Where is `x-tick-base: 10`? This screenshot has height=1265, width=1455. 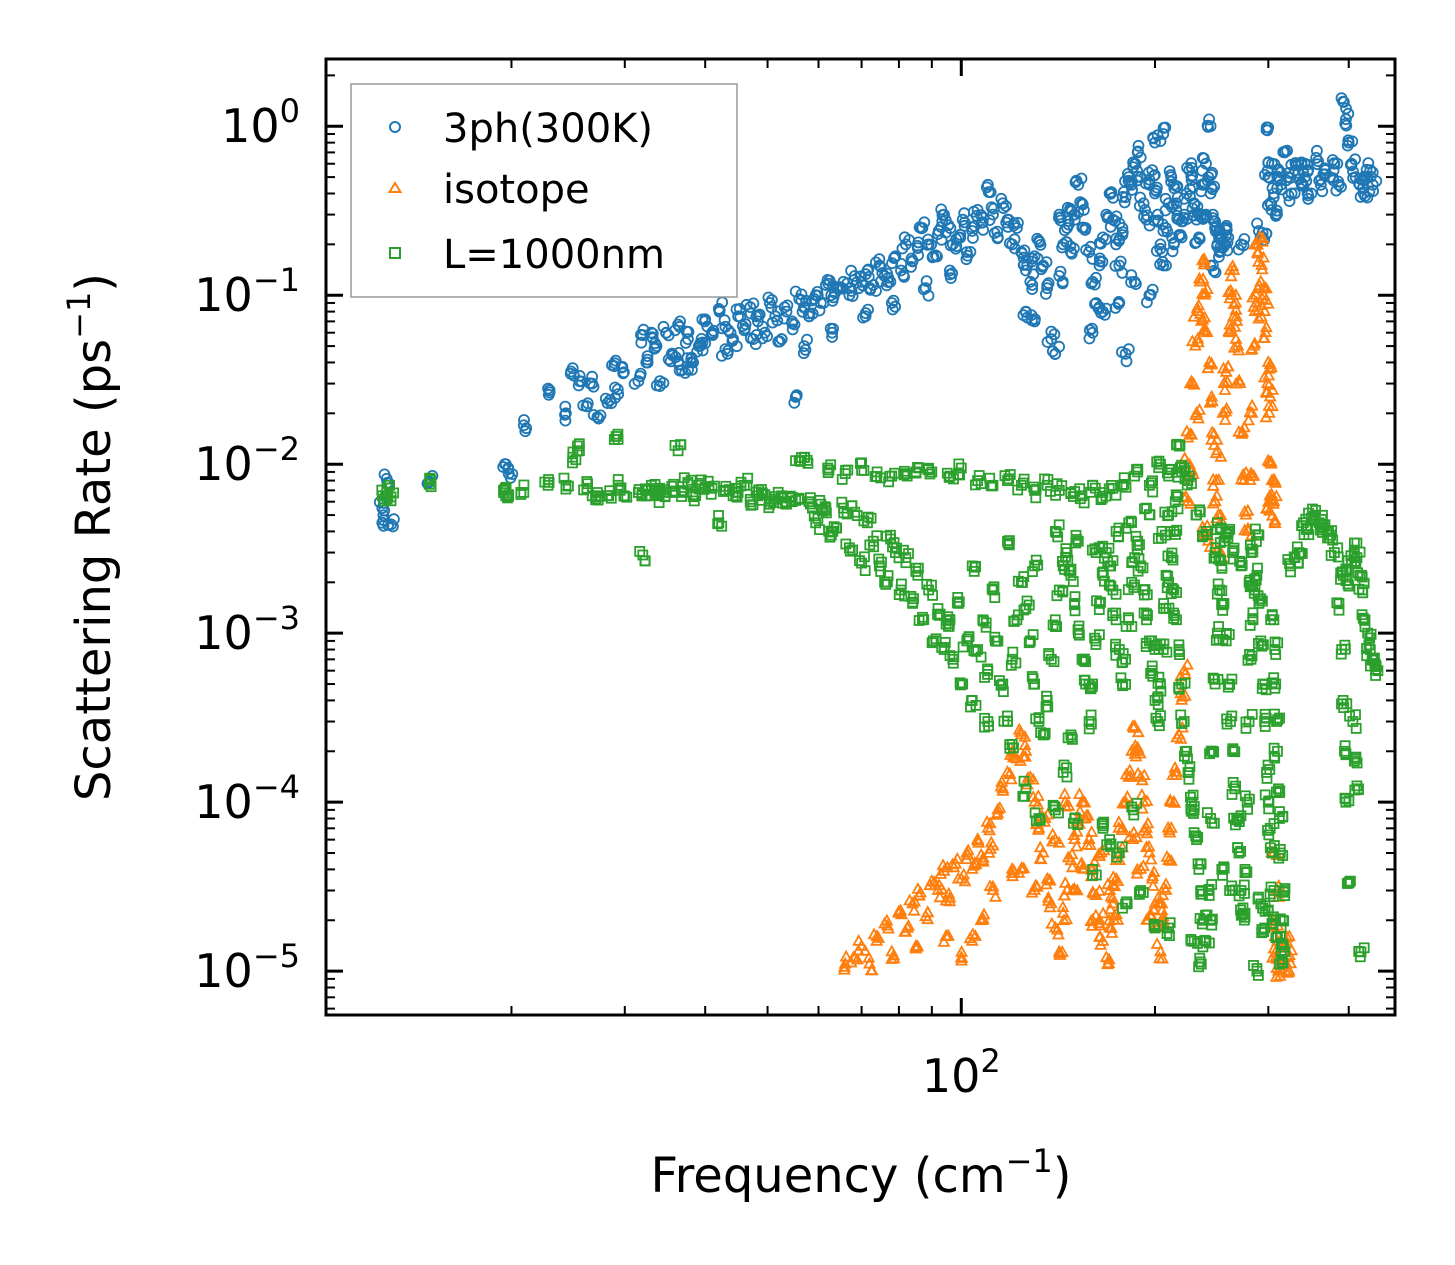
x-tick-base: 10 is located at coordinates (951, 1076).